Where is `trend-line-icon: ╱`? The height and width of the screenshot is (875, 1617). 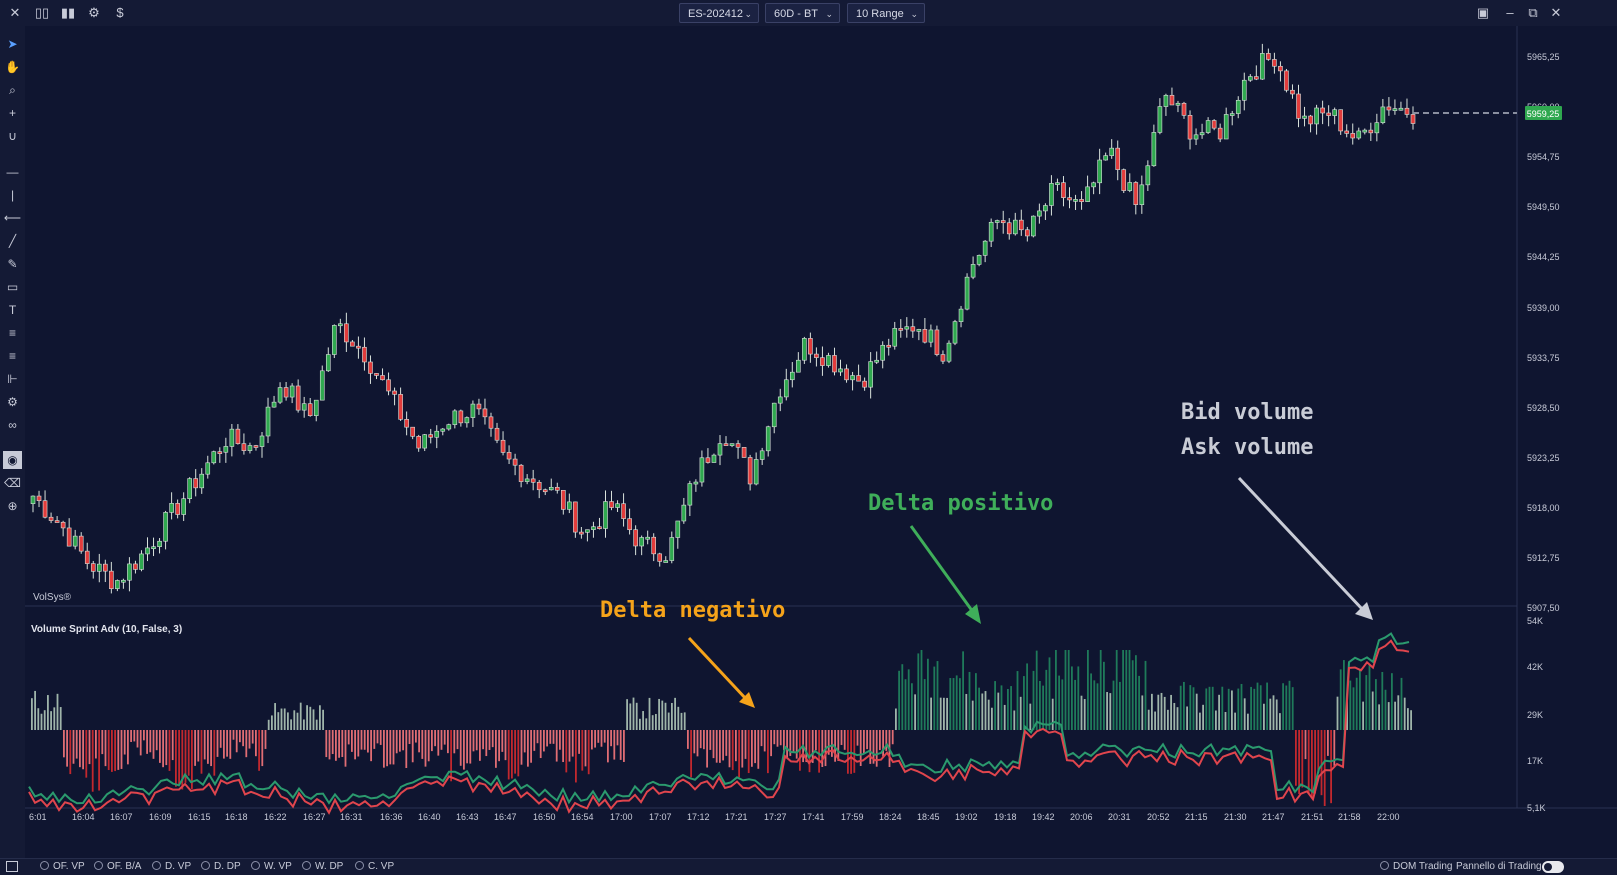
trend-line-icon: ╱ is located at coordinates (12, 241).